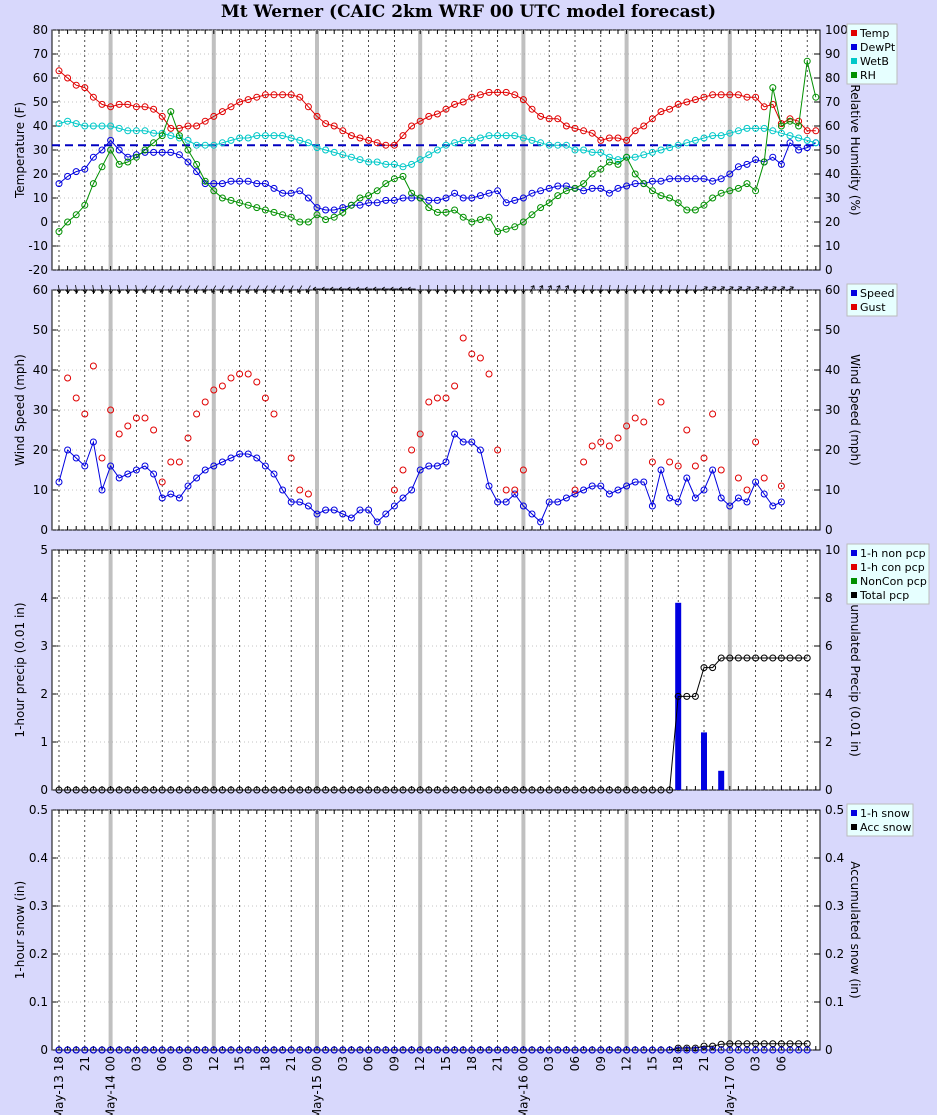 The width and height of the screenshot is (937, 1115). Describe the element at coordinates (834, 906) in the screenshot. I see `y-tick-label-right: 0.3` at that location.